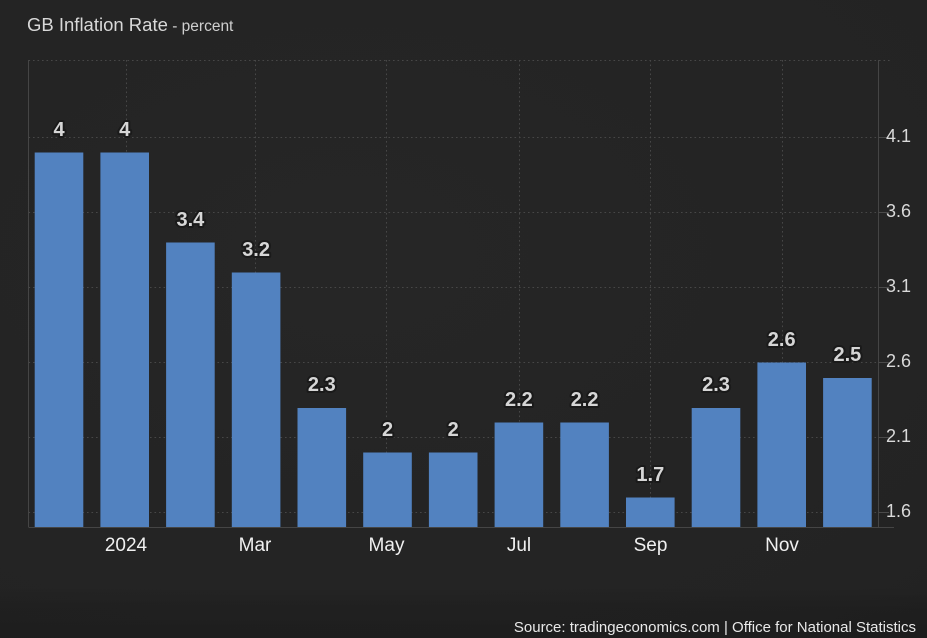  What do you see at coordinates (898, 286) in the screenshot?
I see `svg-text: 3.1` at bounding box center [898, 286].